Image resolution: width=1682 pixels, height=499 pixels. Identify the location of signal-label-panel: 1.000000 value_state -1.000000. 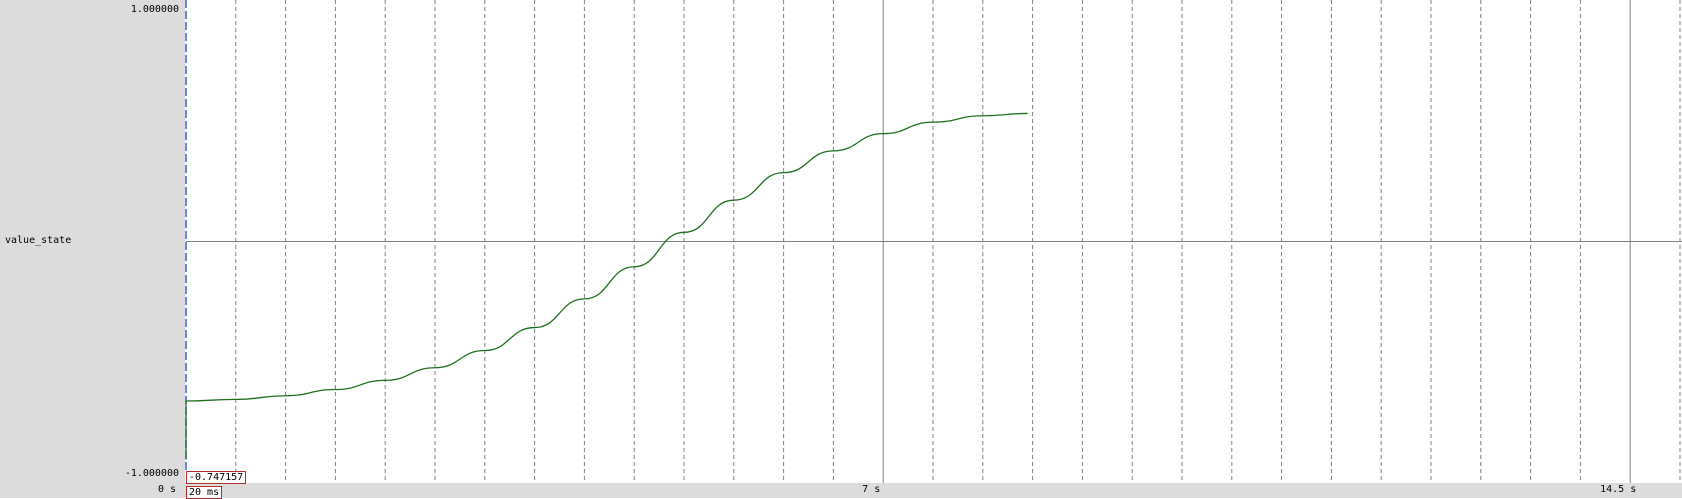
(92, 241).